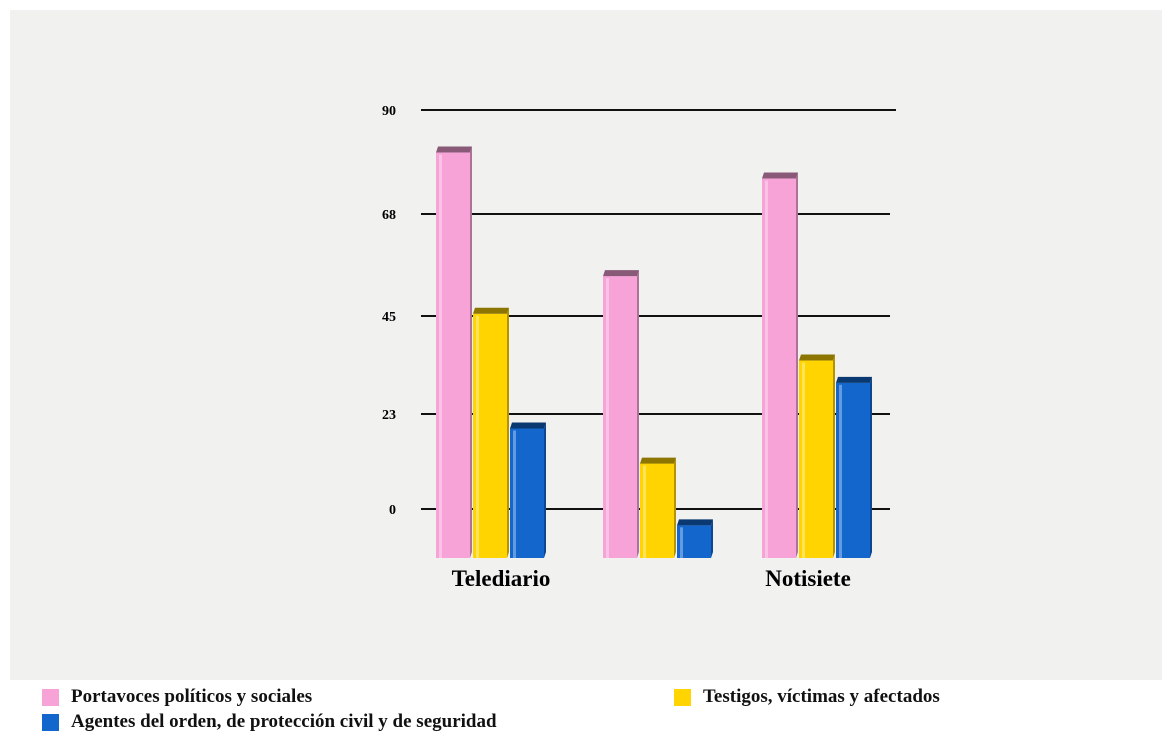  Describe the element at coordinates (50, 722) in the screenshot. I see `legend-swatch-agentes` at that location.